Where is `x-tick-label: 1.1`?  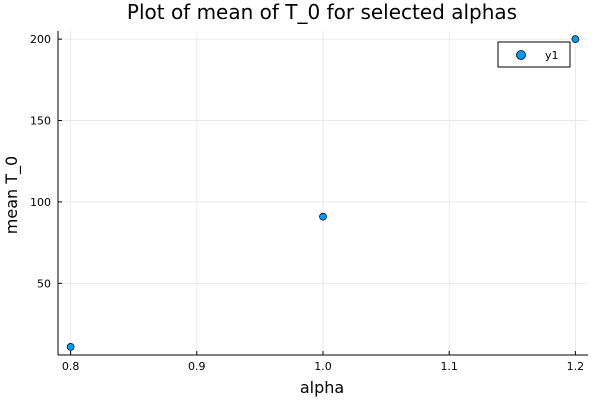 x-tick-label: 1.1 is located at coordinates (449, 366).